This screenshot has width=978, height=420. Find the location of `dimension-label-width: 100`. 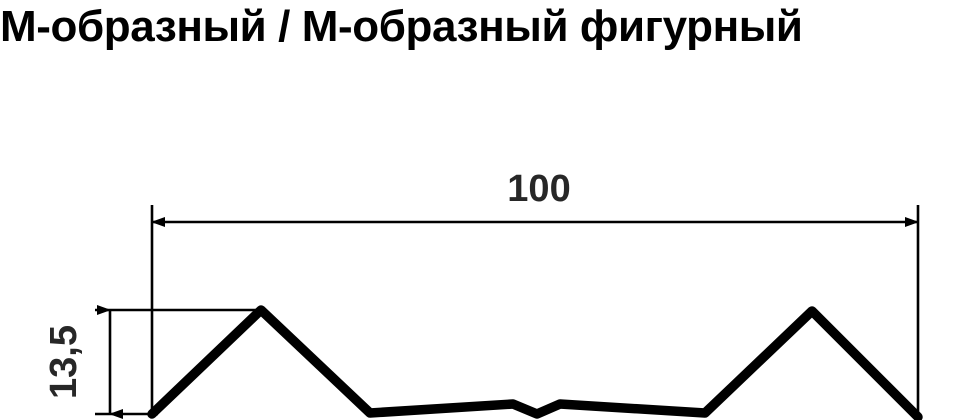

dimension-label-width: 100 is located at coordinates (538, 189).